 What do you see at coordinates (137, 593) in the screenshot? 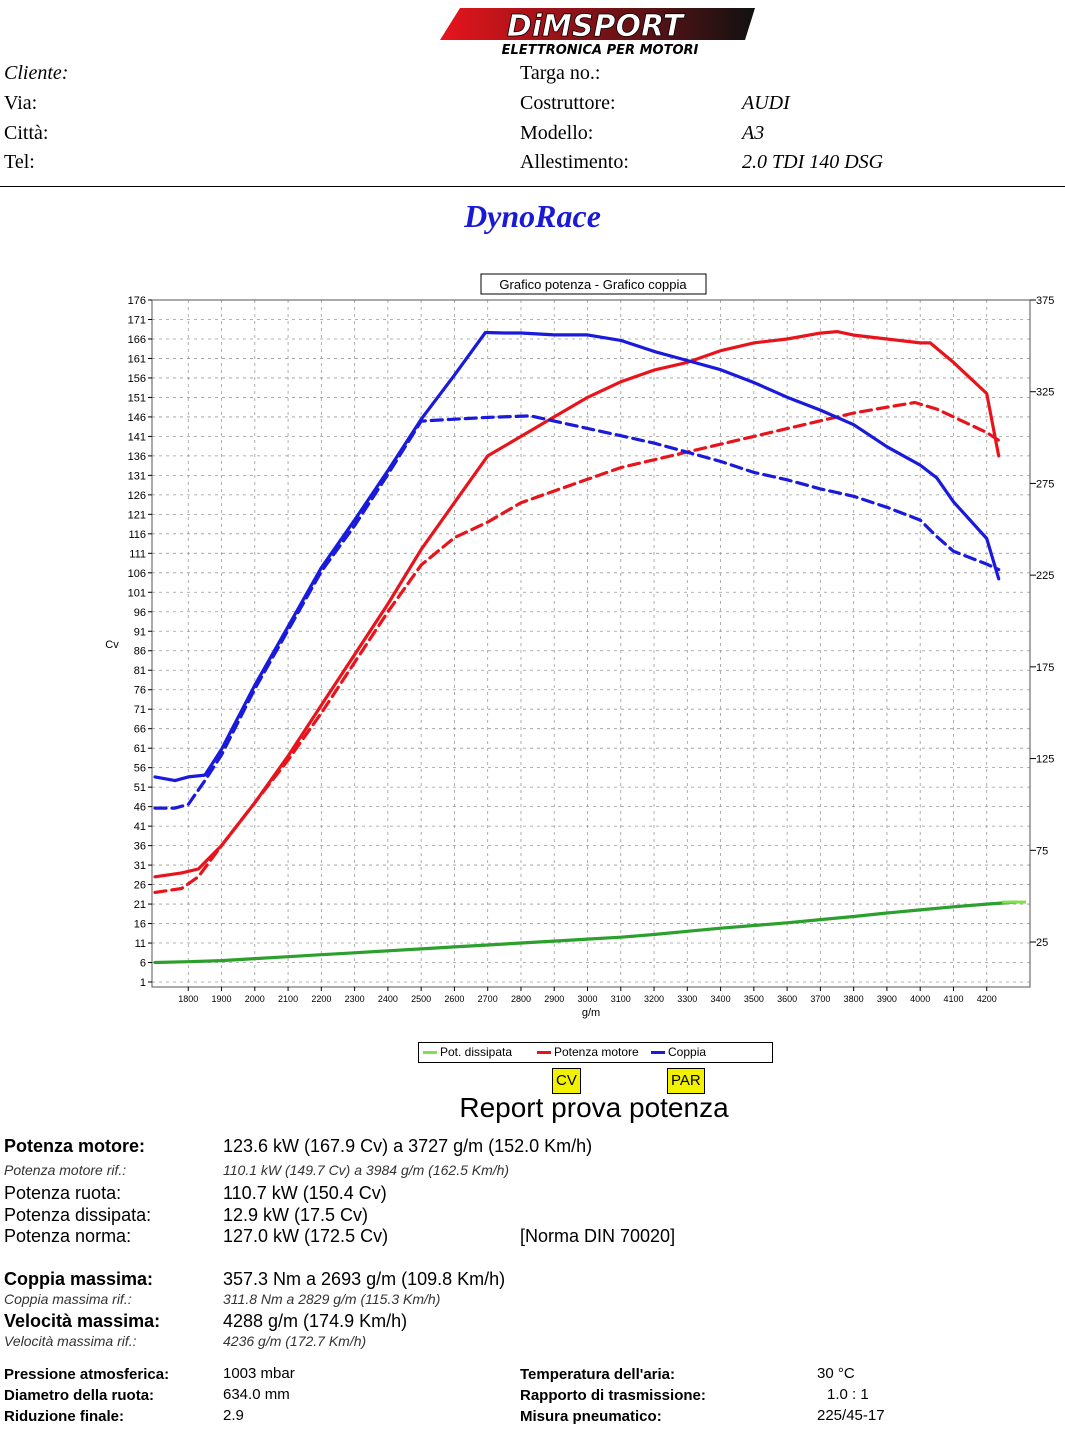
I see `y-tick-label: 101` at bounding box center [137, 593].